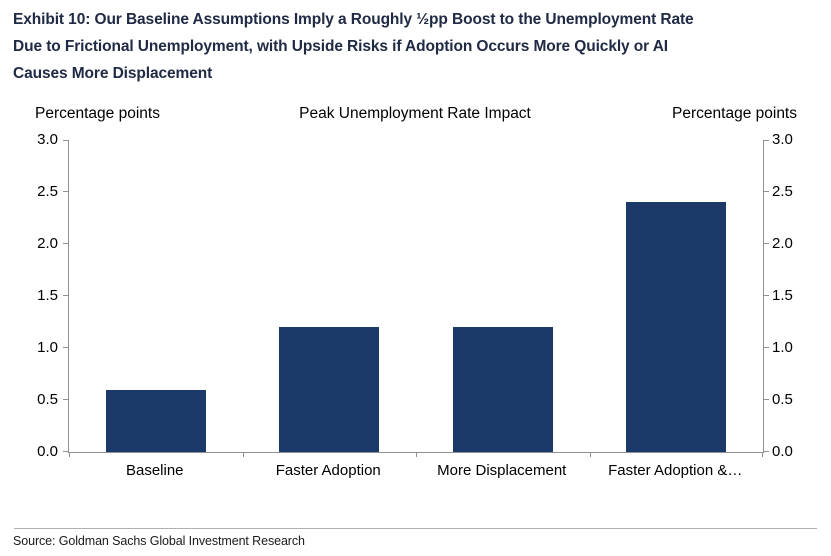 The height and width of the screenshot is (556, 831). I want to click on y-axis-label-right: 0.5, so click(782, 399).